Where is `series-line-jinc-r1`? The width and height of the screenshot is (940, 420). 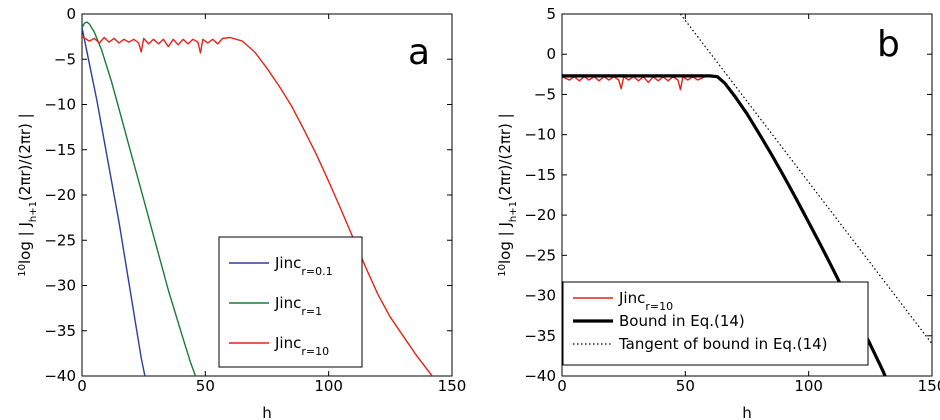 series-line-jinc-r1 is located at coordinates (139, 198).